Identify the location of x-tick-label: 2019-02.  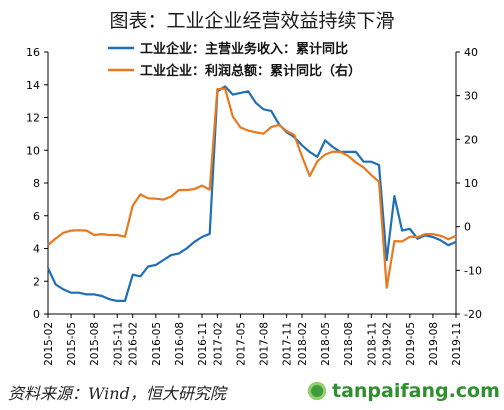
(388, 344).